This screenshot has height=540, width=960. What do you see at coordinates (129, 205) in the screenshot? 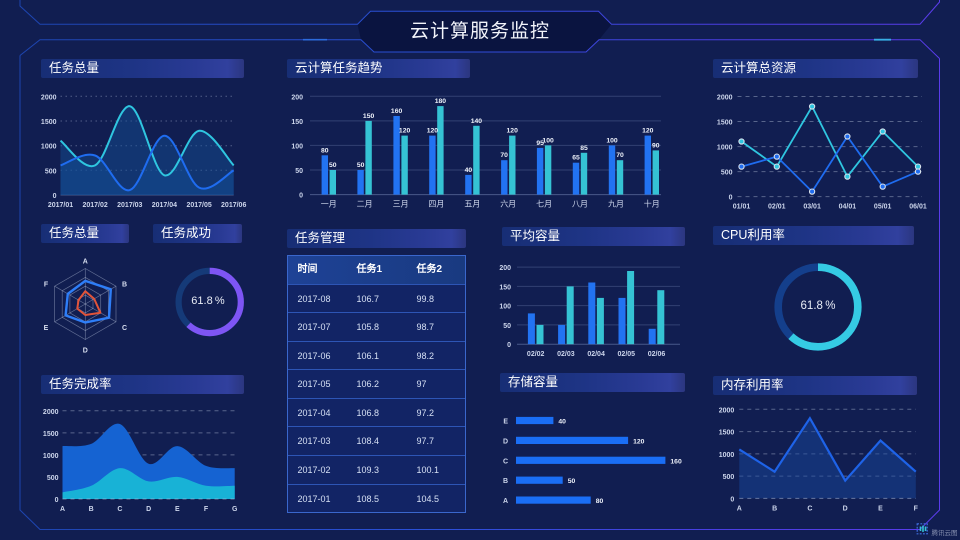
I see `svg-text: 2017/03` at bounding box center [129, 205].